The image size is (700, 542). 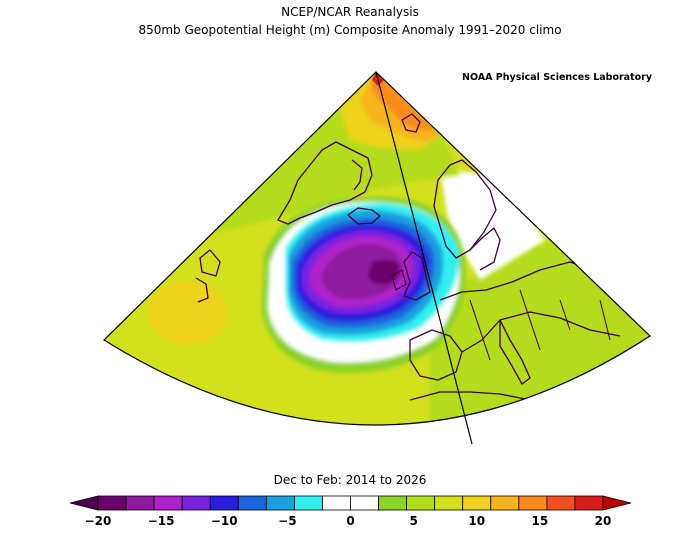 What do you see at coordinates (540, 521) in the screenshot?
I see `colorbar-tick-label: 15` at bounding box center [540, 521].